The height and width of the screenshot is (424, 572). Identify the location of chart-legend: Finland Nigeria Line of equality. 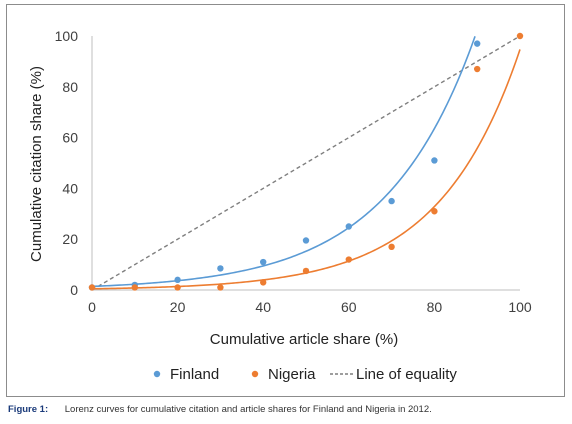
(305, 374).